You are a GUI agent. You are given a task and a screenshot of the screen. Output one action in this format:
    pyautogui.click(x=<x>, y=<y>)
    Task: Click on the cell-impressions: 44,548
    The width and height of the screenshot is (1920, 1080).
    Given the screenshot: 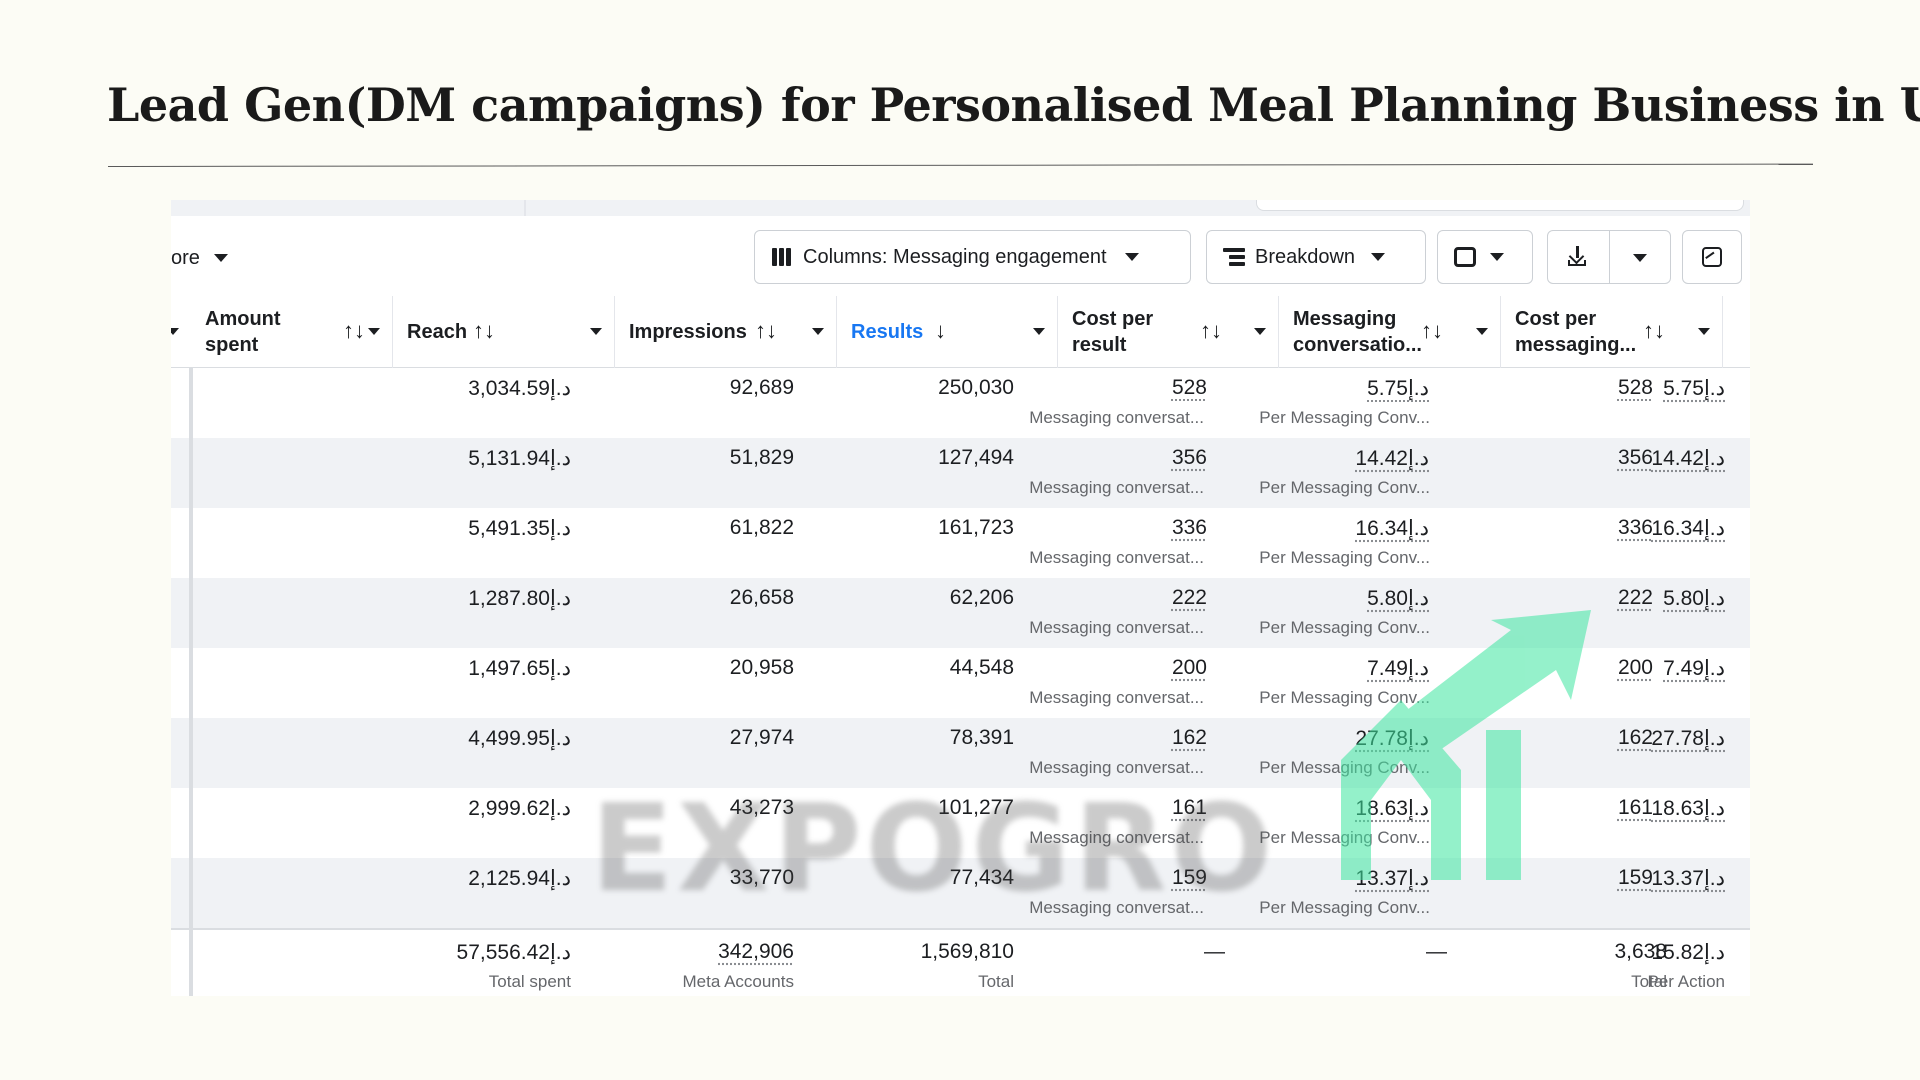 What is the action you would take?
    pyautogui.click(x=981, y=667)
    